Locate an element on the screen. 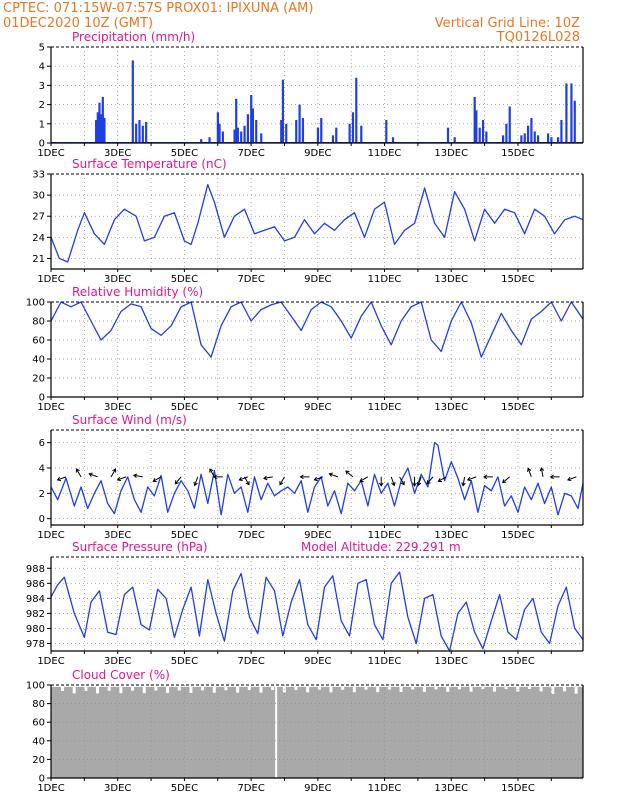  x-tick-label: 15DEC is located at coordinates (518, 279).